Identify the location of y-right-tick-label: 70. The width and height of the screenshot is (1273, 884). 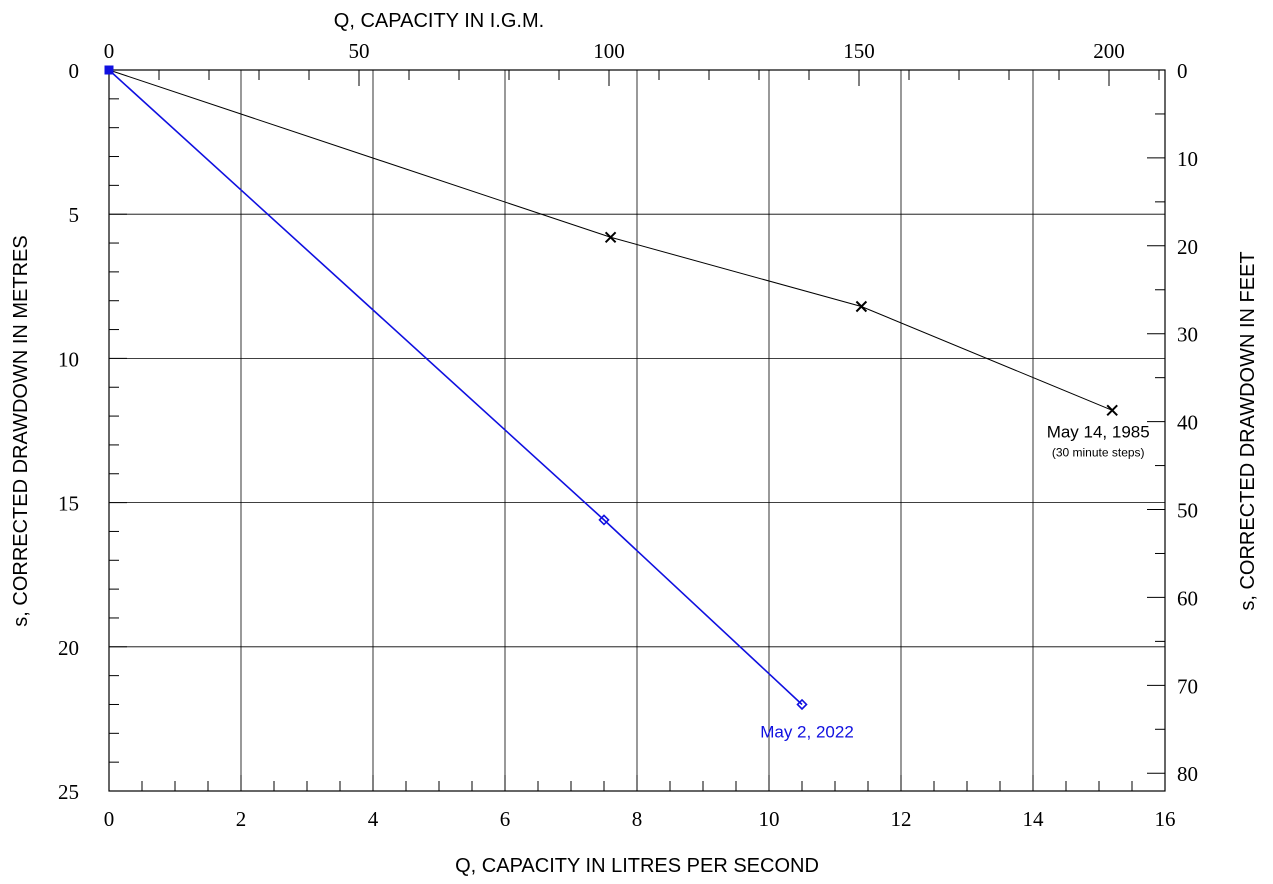
(1187, 686).